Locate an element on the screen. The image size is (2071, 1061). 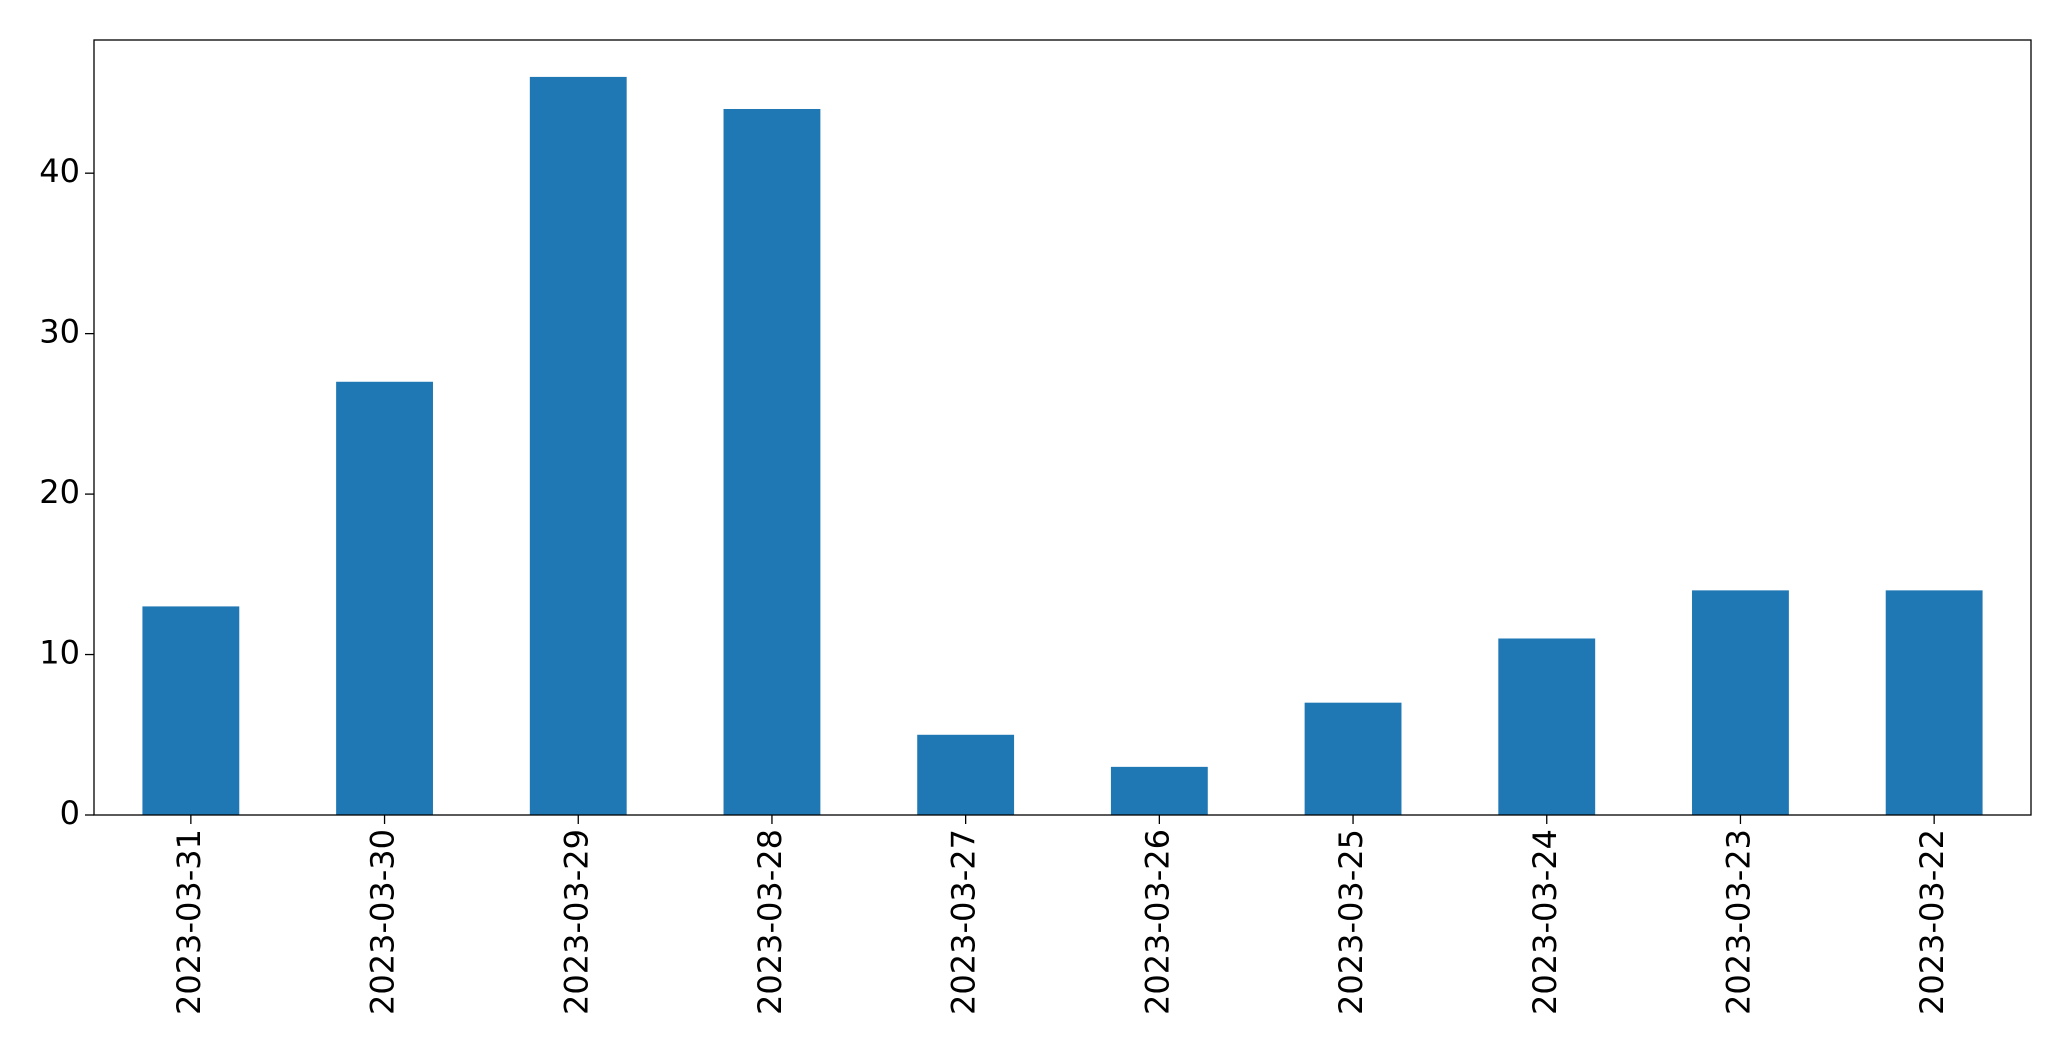
y-tick-label: 10 is located at coordinates (59, 653).